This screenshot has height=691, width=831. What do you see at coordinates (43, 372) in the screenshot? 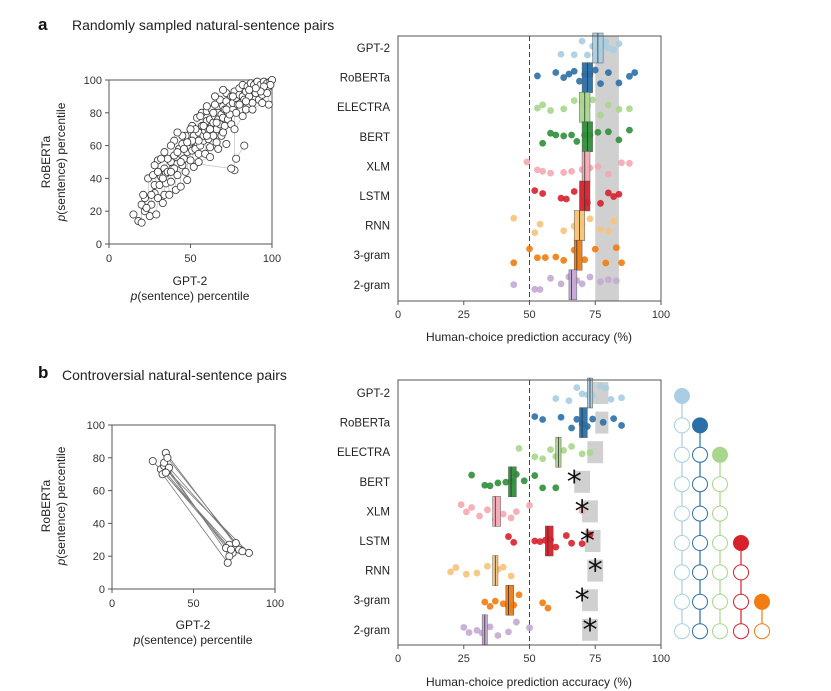
I see `panel-b-letter: b` at bounding box center [43, 372].